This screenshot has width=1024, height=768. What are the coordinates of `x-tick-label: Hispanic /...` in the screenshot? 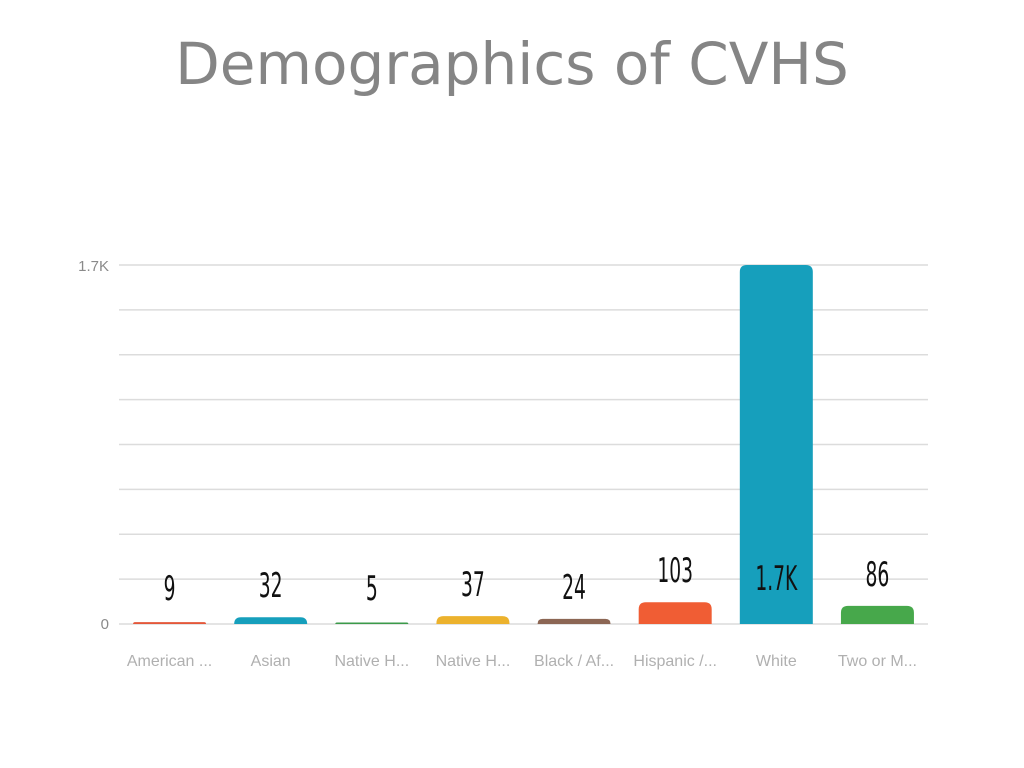 It's located at (675, 661).